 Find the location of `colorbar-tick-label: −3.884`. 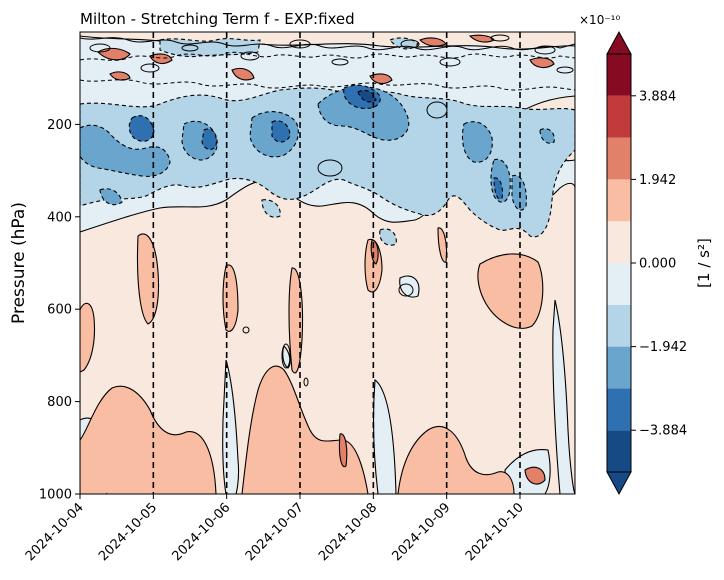

colorbar-tick-label: −3.884 is located at coordinates (663, 431).